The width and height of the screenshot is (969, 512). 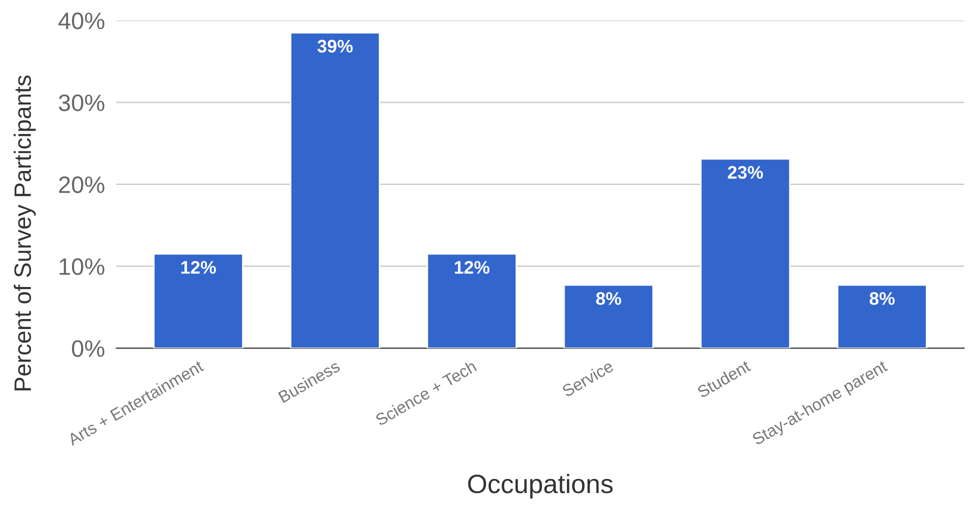 I want to click on y-tick-label: 0%, so click(x=88, y=348).